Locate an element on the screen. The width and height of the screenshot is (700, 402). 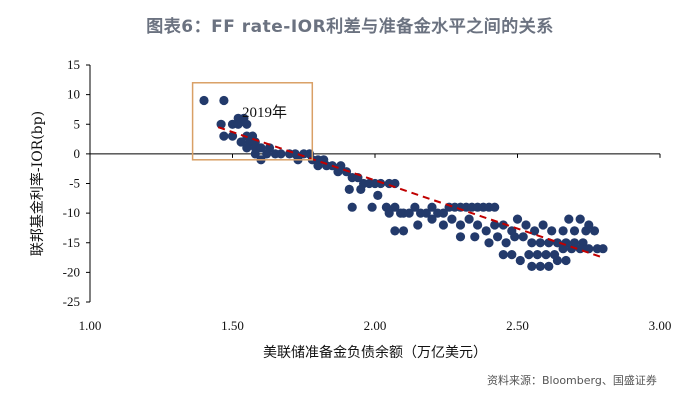
x-tick-label: 1.50 is located at coordinates (232, 325).